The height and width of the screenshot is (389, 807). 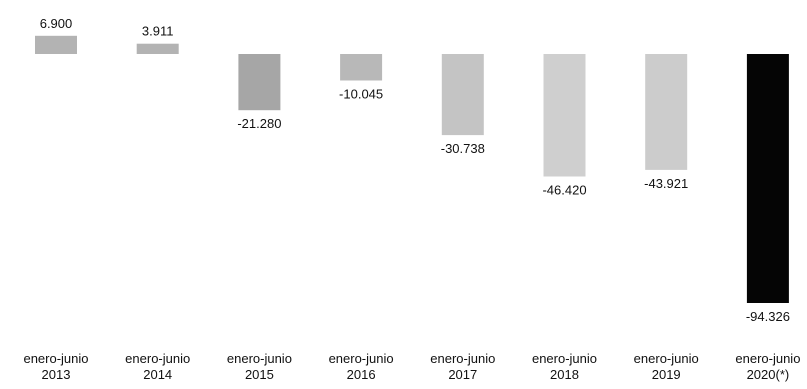 What do you see at coordinates (666, 366) in the screenshot?
I see `category-label: enero-junio 2019` at bounding box center [666, 366].